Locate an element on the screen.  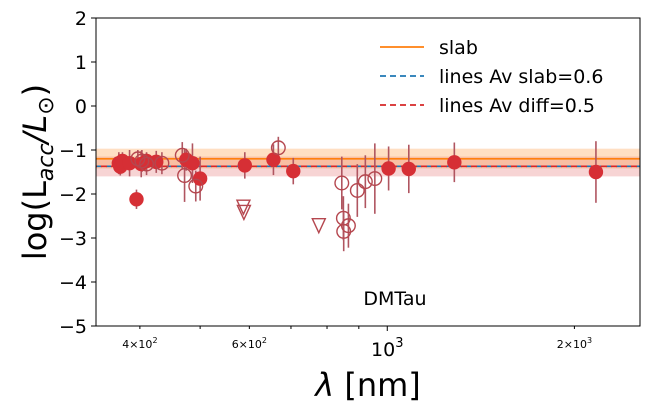
annotation-label: DMTau is located at coordinates (394, 299).